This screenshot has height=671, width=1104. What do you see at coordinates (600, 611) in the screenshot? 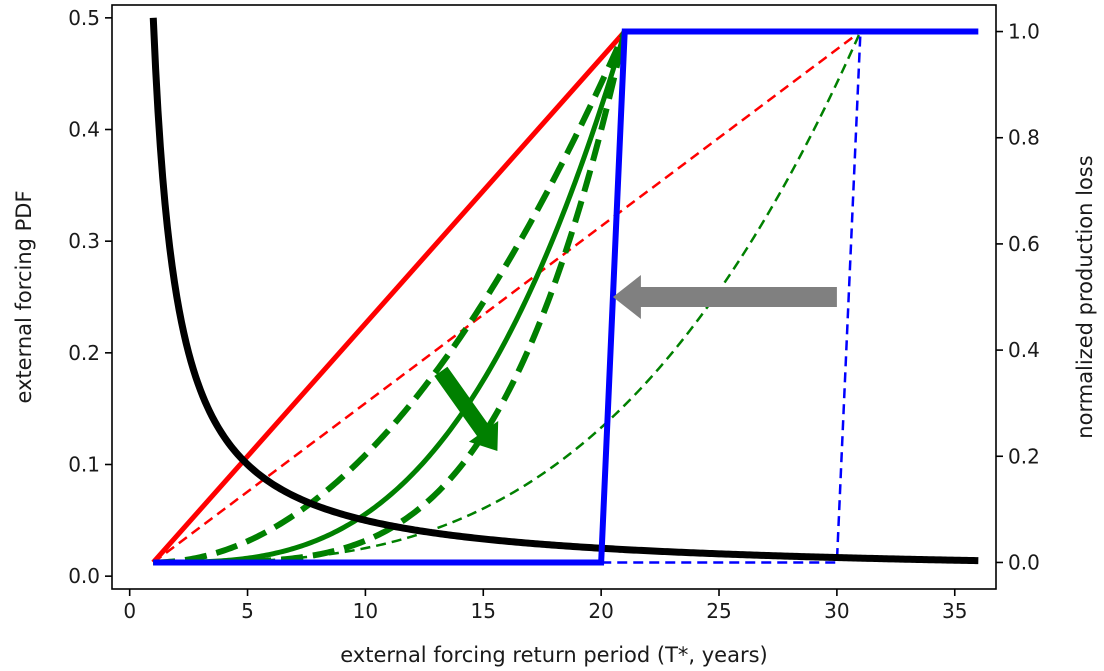
I see `x-tick-label-4: 20` at bounding box center [600, 611].